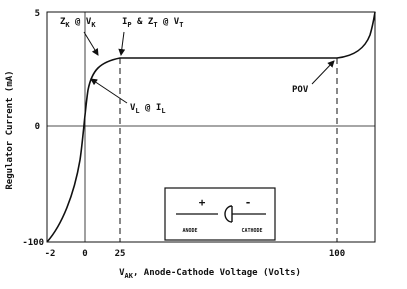  I want to click on x-tick-label: -2, so click(50, 254).